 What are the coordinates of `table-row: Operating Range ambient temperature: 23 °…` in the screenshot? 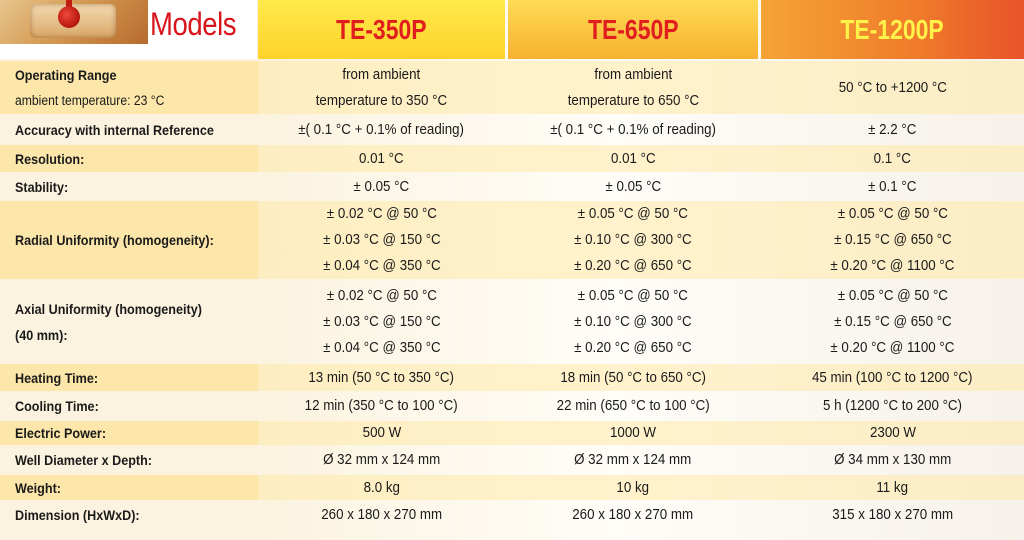 It's located at (512, 87).